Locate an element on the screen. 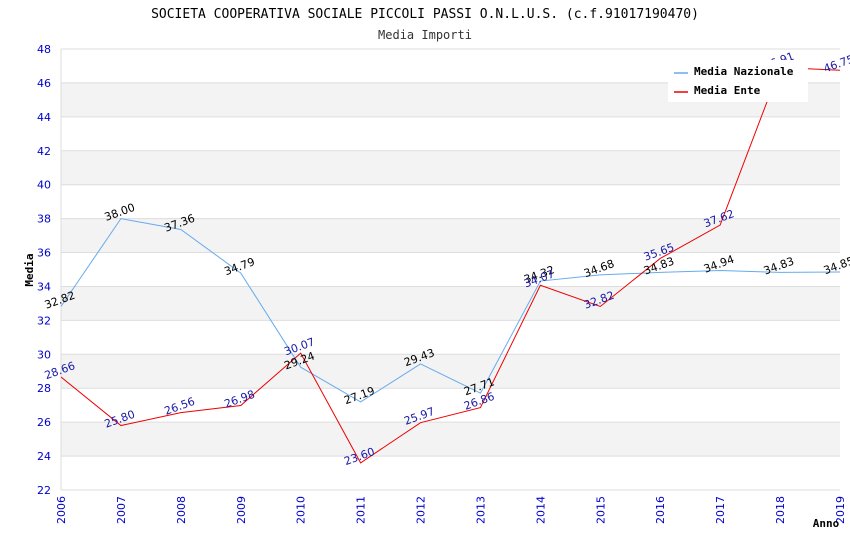 The height and width of the screenshot is (550, 850). x-tick-label: 2007 is located at coordinates (121, 510).